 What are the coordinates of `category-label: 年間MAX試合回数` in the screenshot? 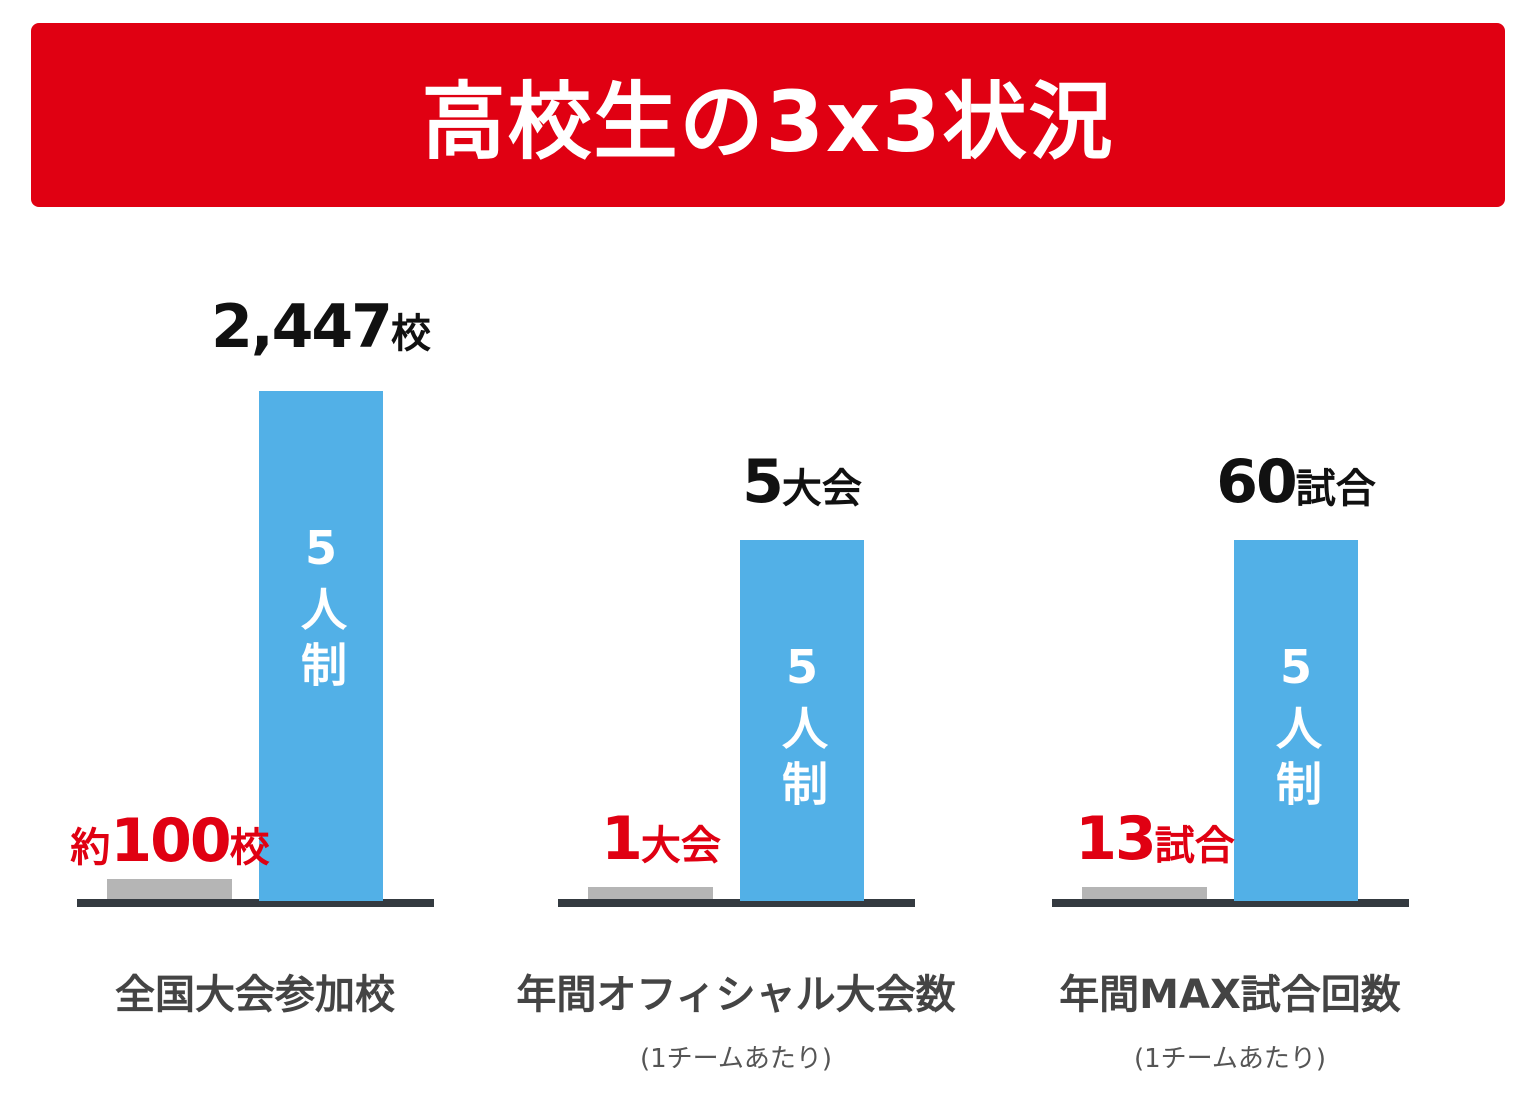 It's located at (1230, 995).